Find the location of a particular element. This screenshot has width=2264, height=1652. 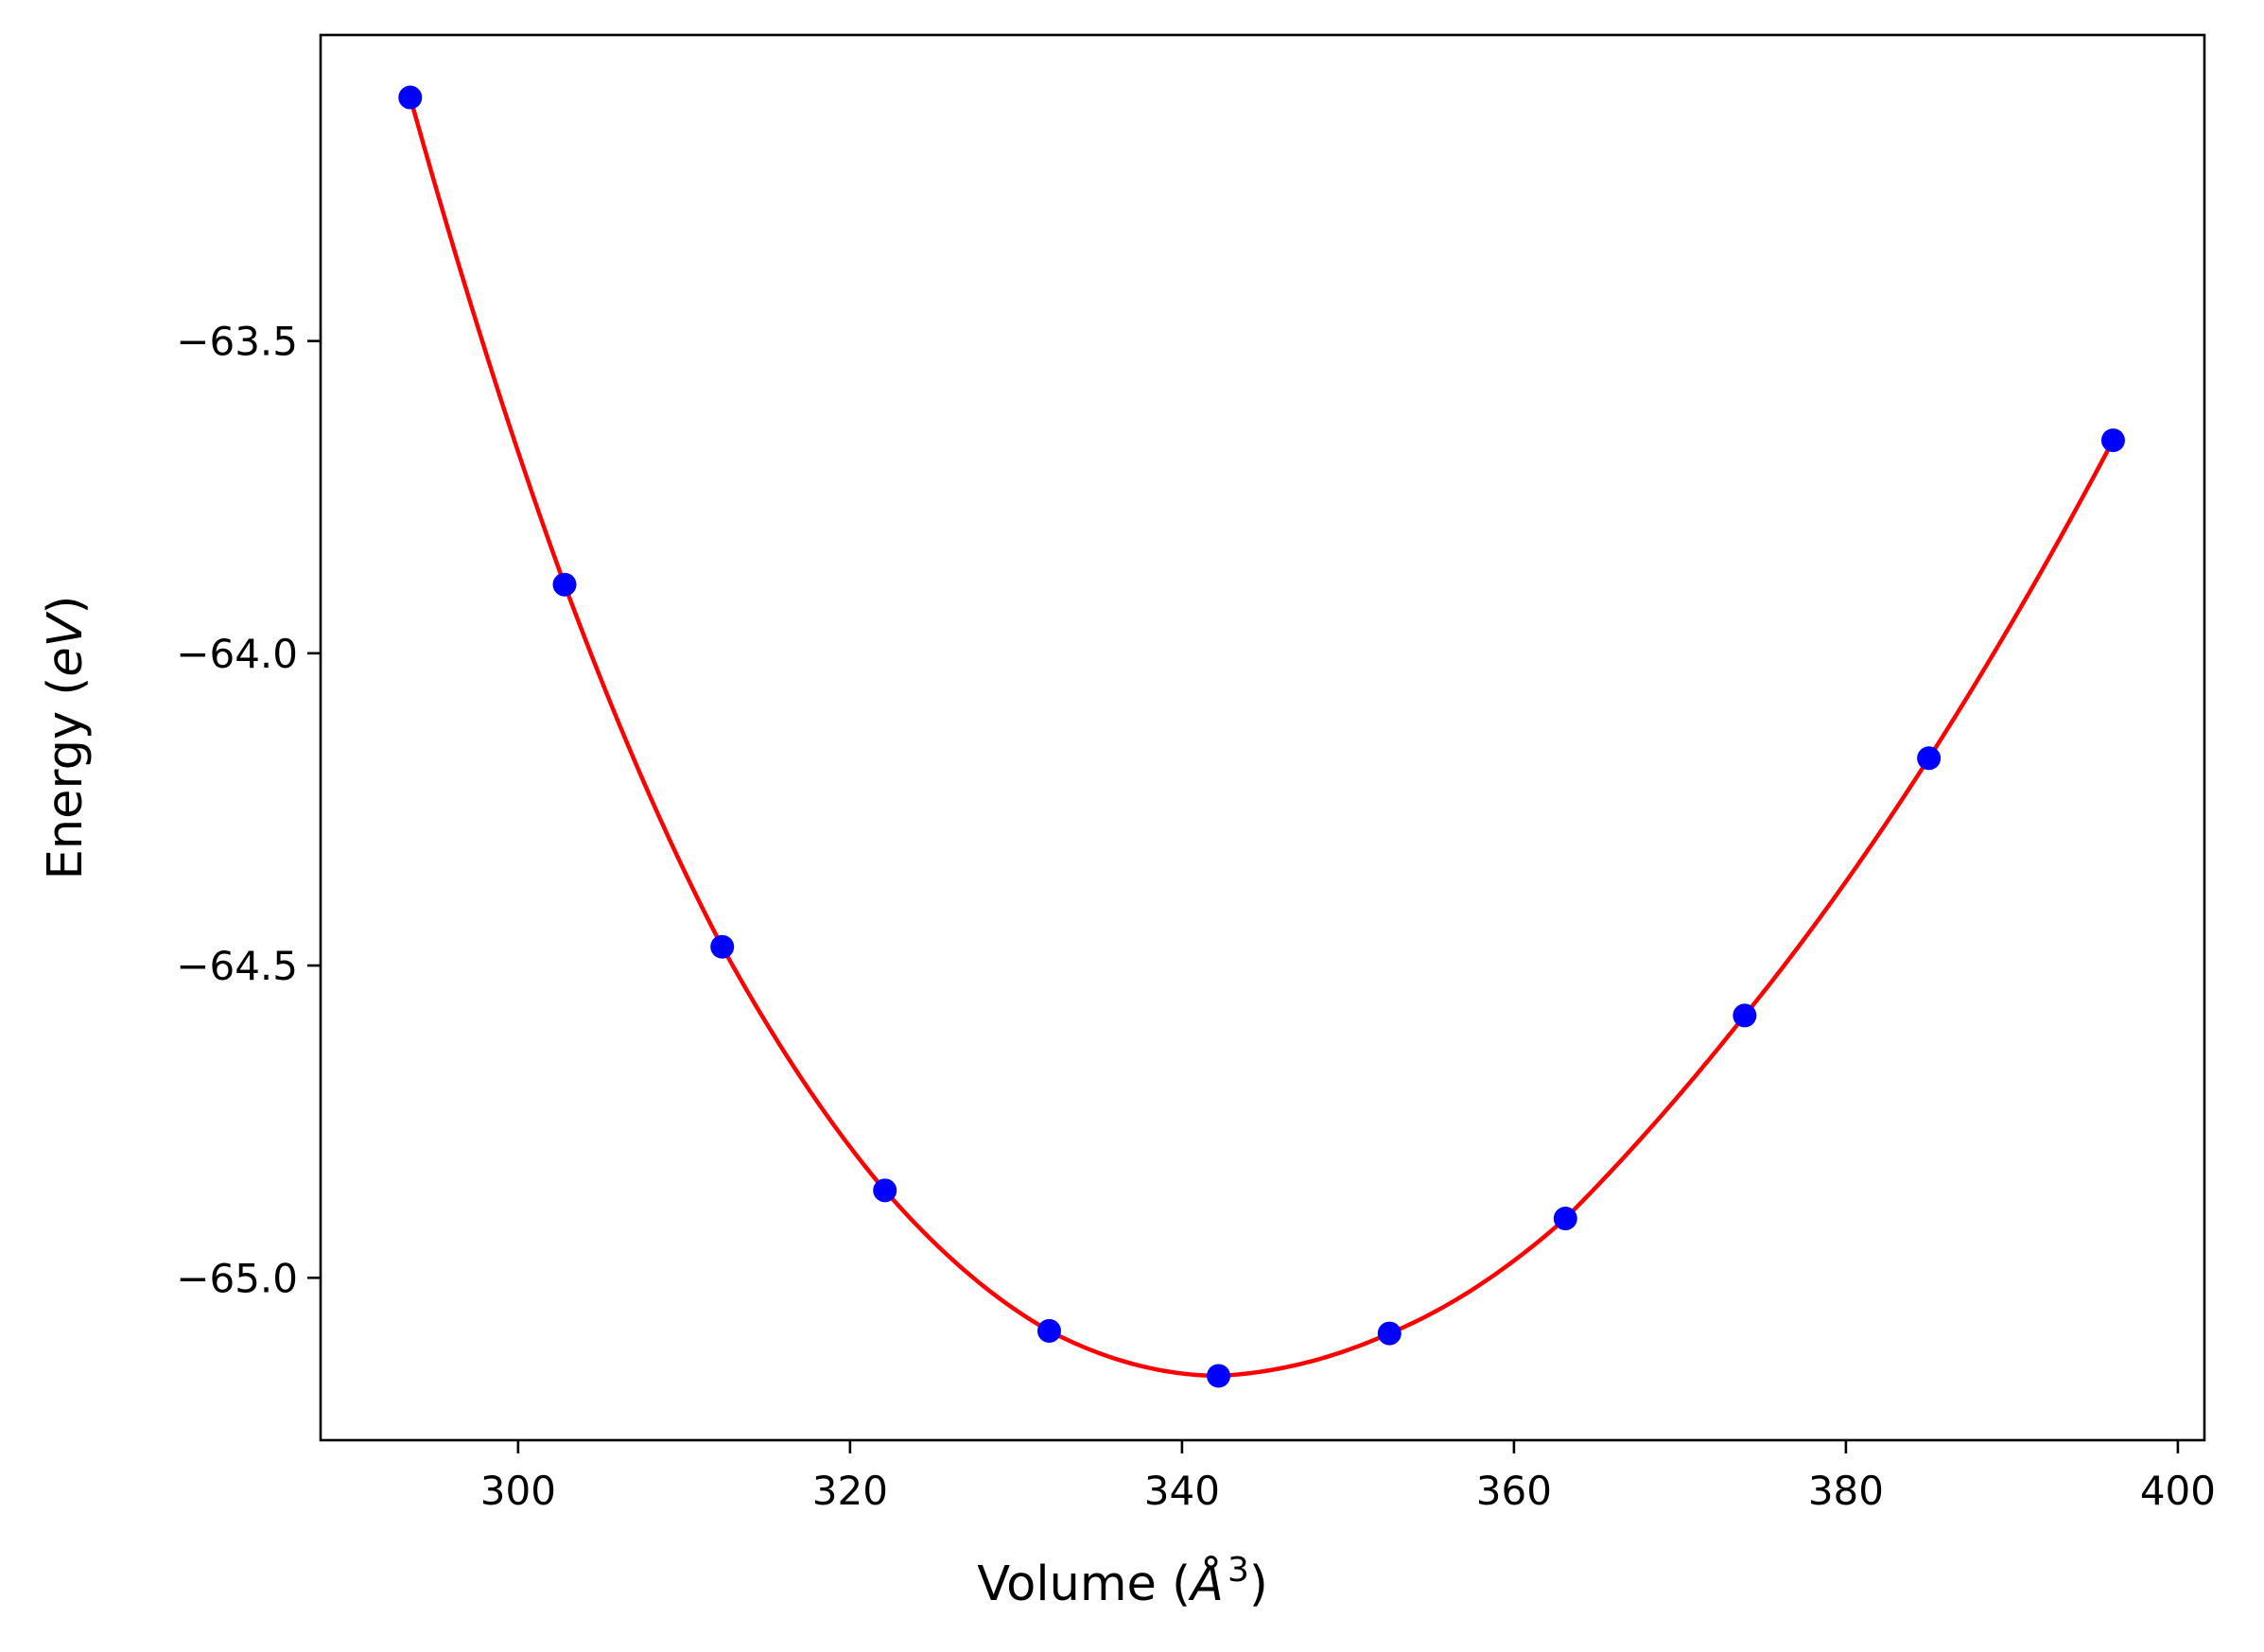

x-tick-label: 320 is located at coordinates (850, 1491).